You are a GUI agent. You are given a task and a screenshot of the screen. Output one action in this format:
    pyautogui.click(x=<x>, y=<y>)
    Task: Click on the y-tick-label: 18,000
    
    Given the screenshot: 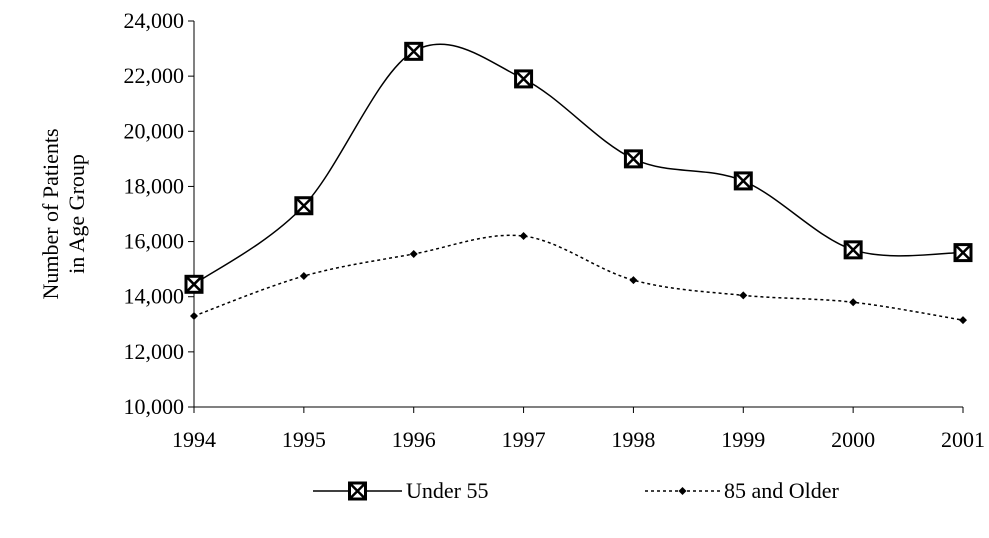 What is the action you would take?
    pyautogui.click(x=154, y=185)
    